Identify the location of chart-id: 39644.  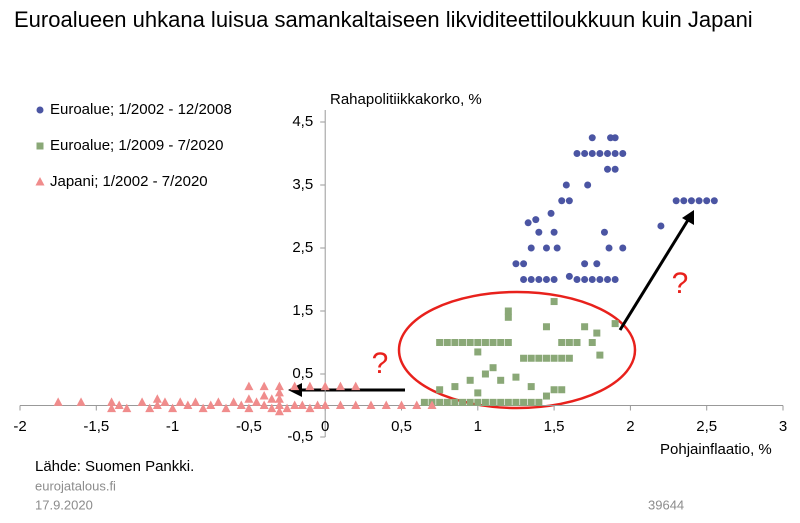
(666, 504).